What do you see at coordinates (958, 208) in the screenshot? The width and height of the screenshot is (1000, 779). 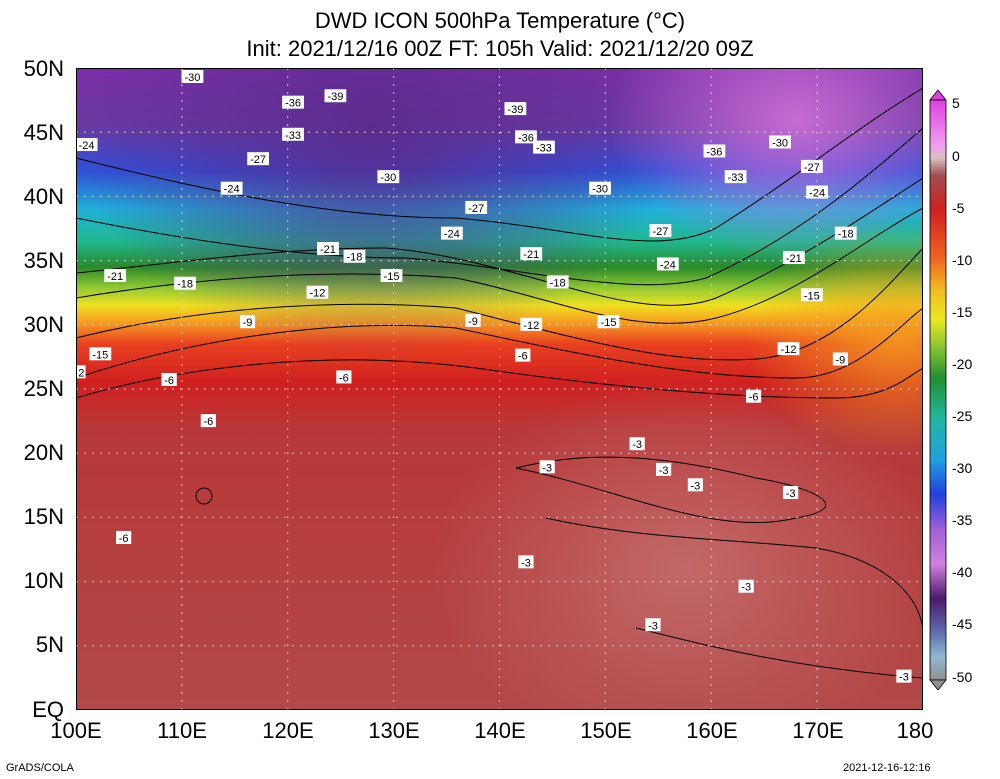 I see `colorbar-label: -5` at bounding box center [958, 208].